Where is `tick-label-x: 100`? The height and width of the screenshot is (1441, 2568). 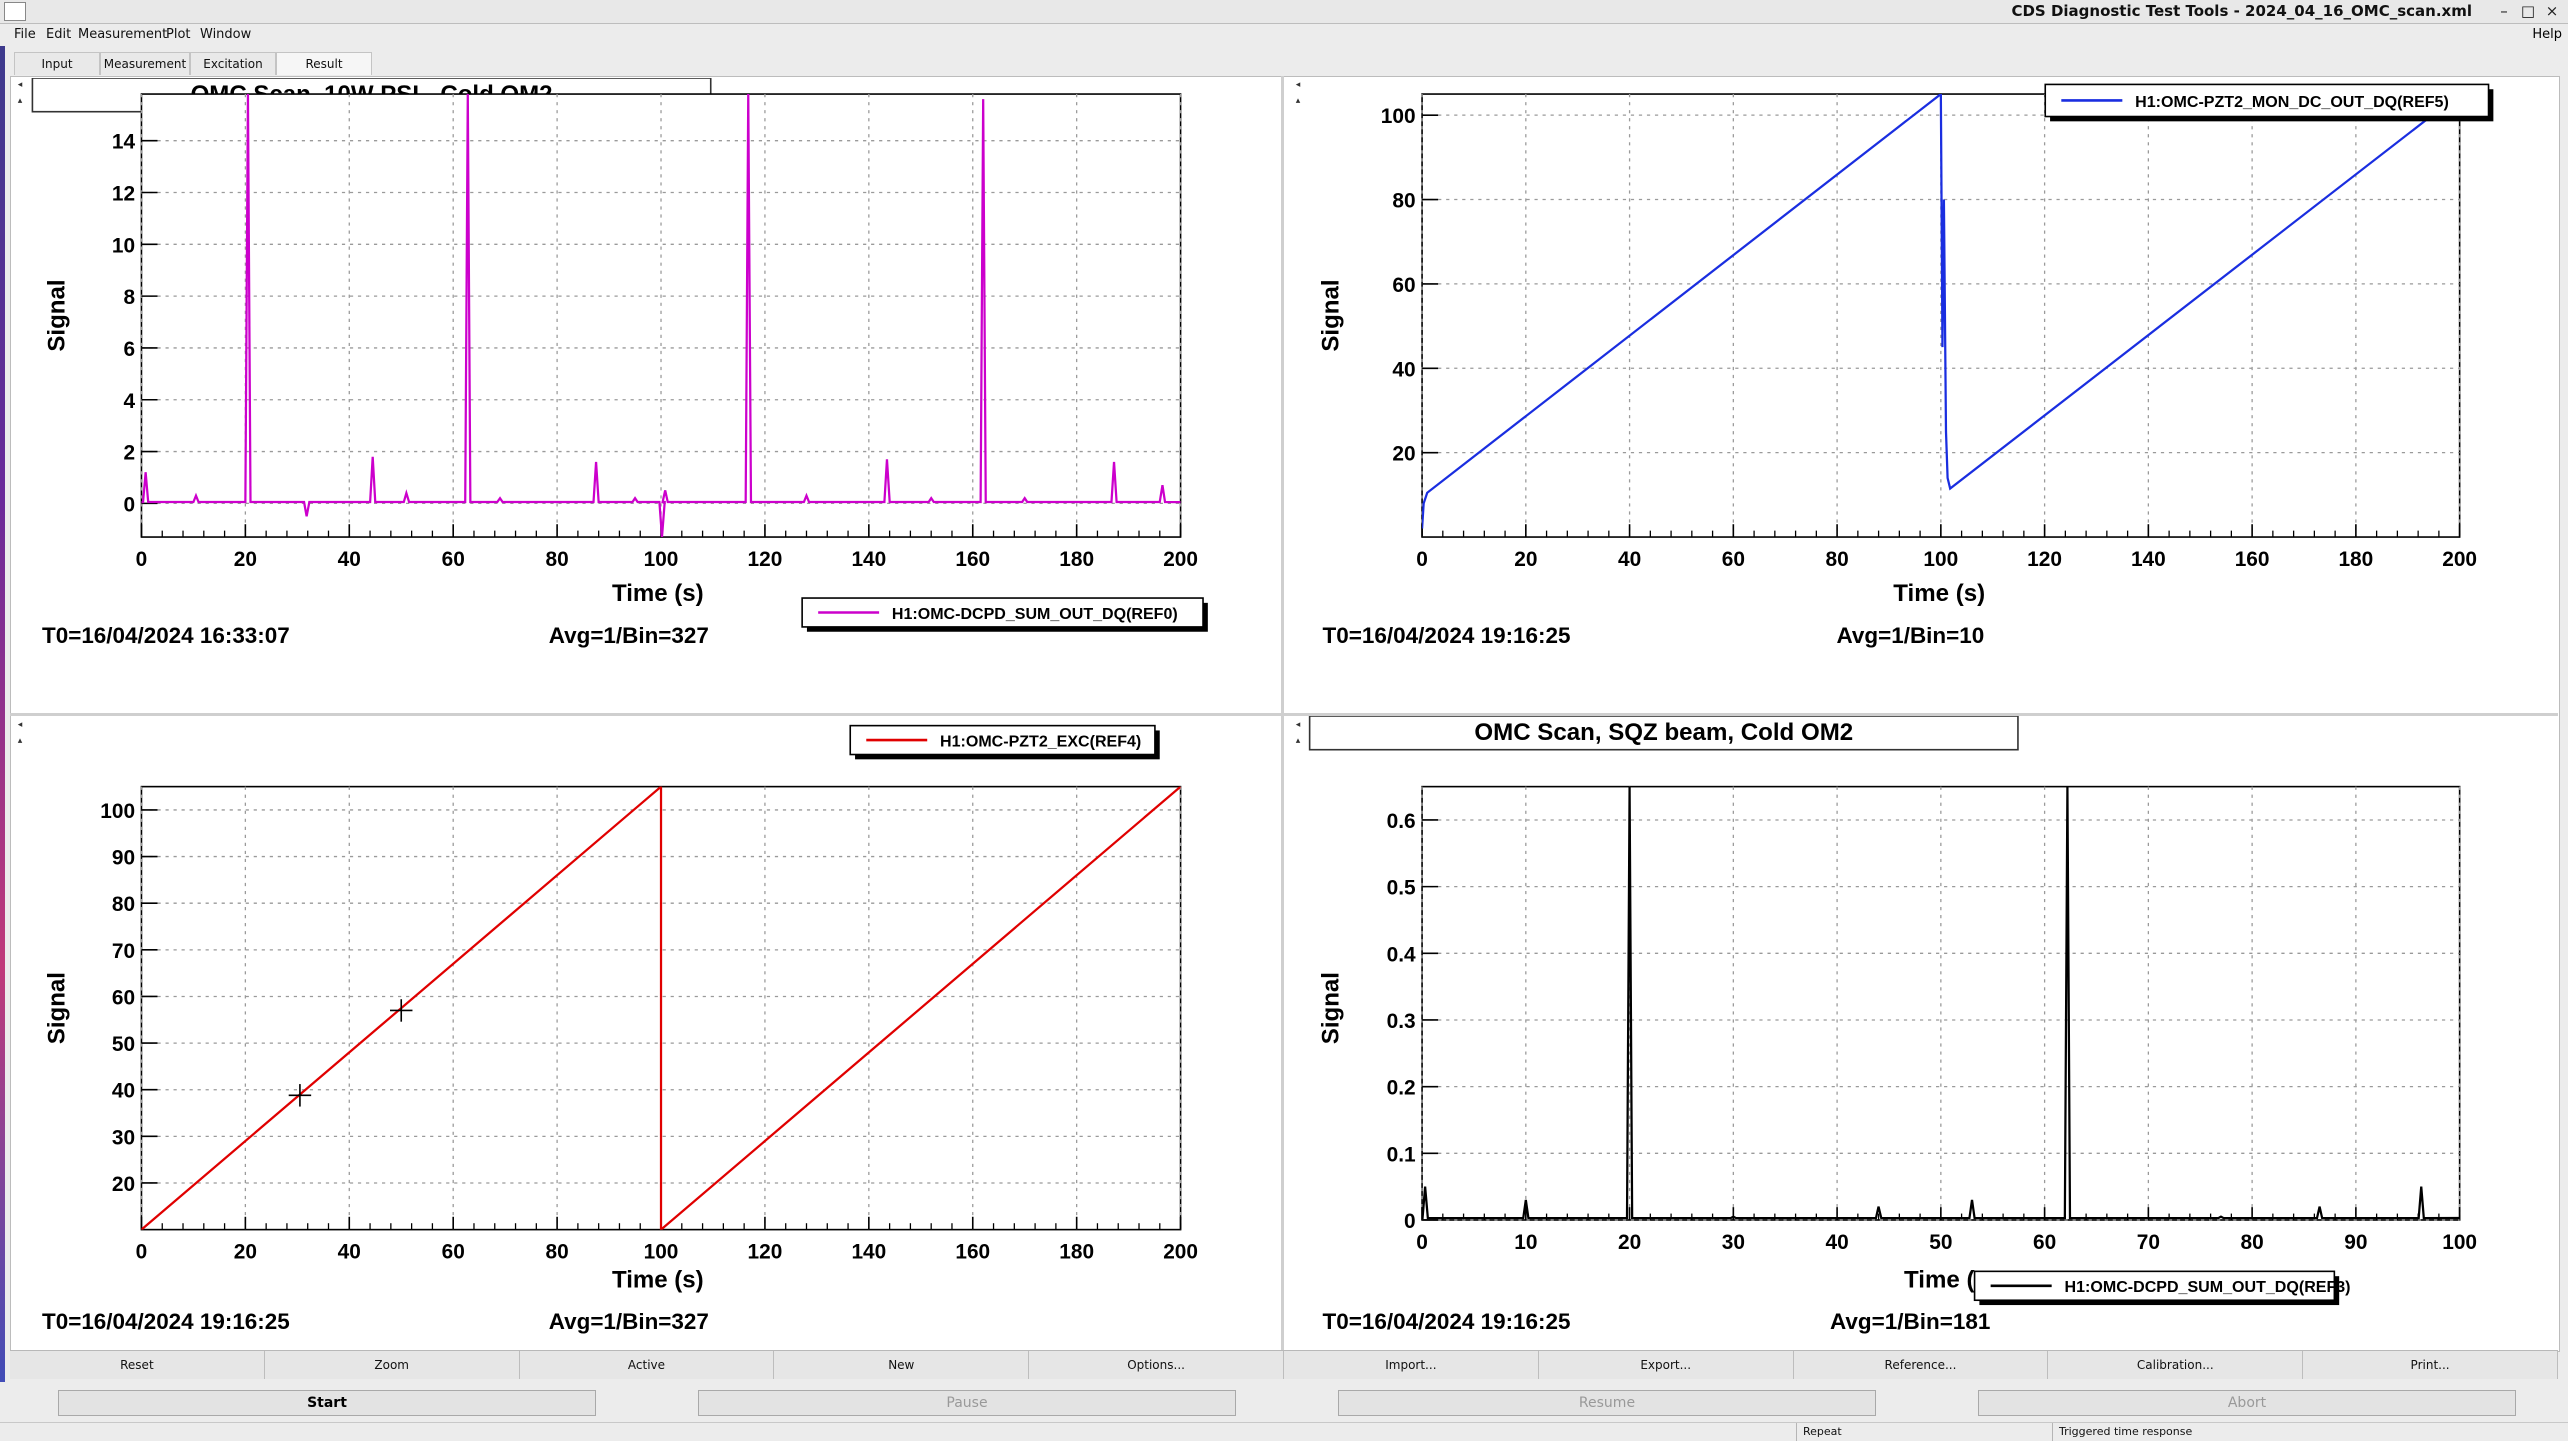 tick-label-x: 100 is located at coordinates (1940, 559).